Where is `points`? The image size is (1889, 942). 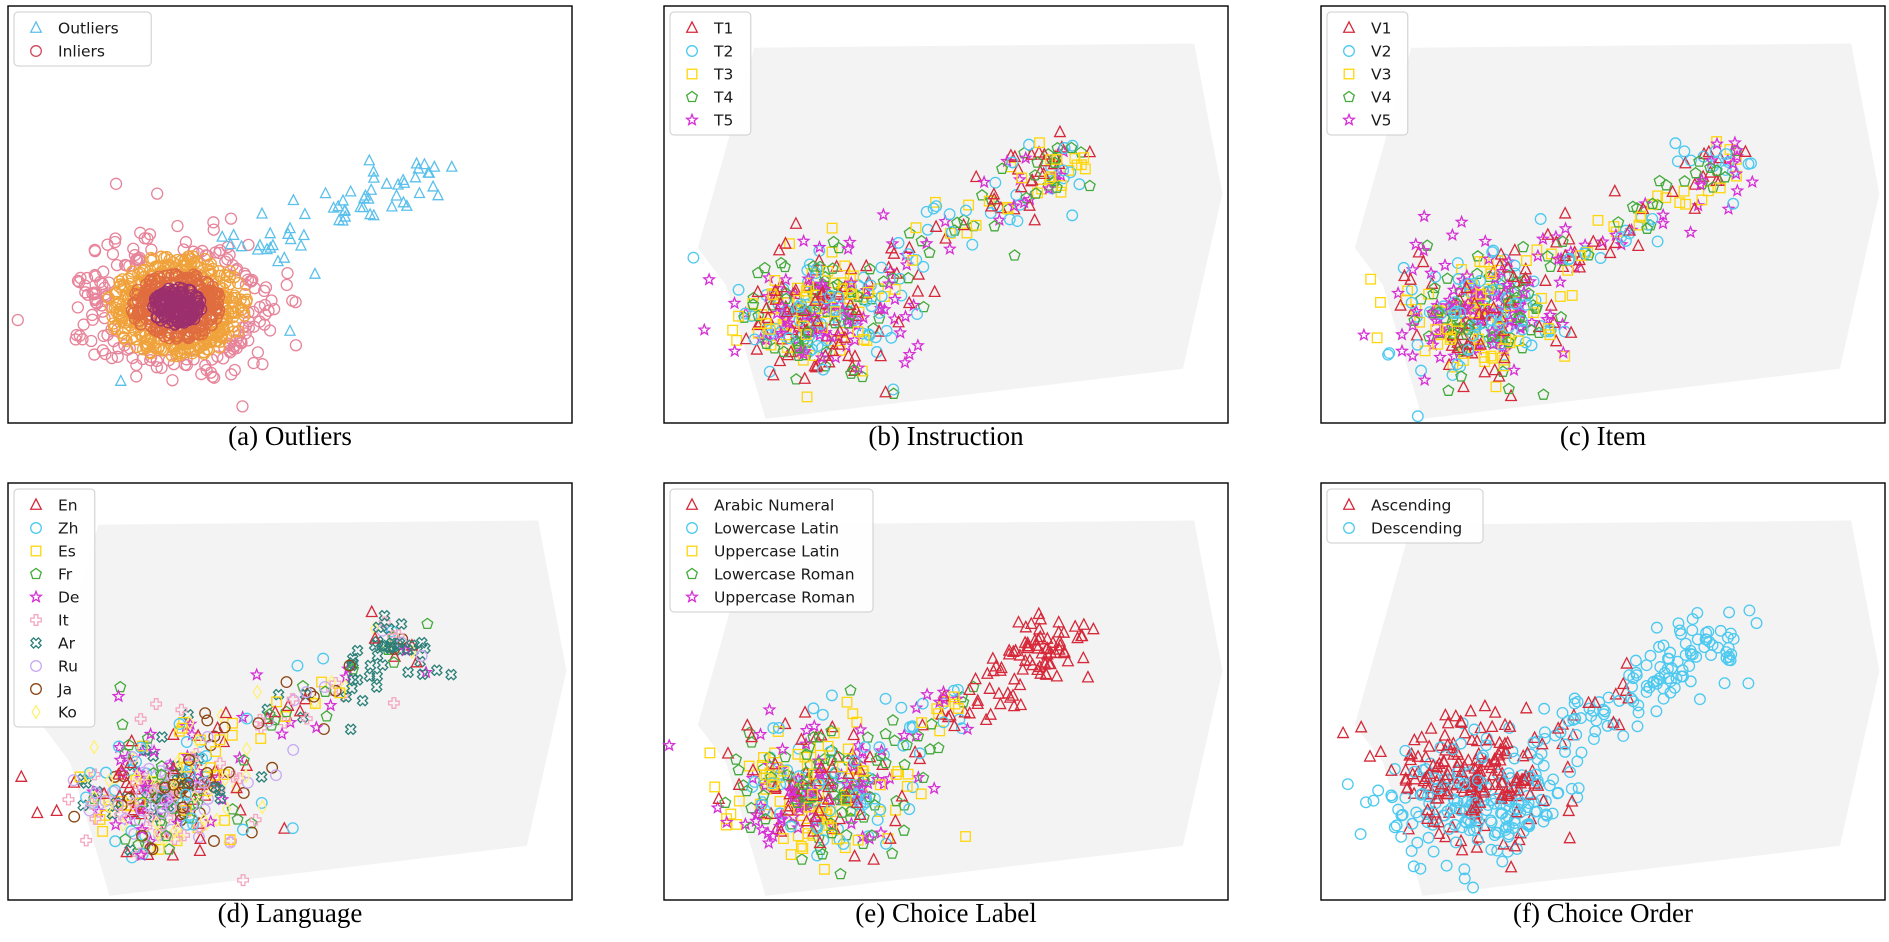 points is located at coordinates (892, 263).